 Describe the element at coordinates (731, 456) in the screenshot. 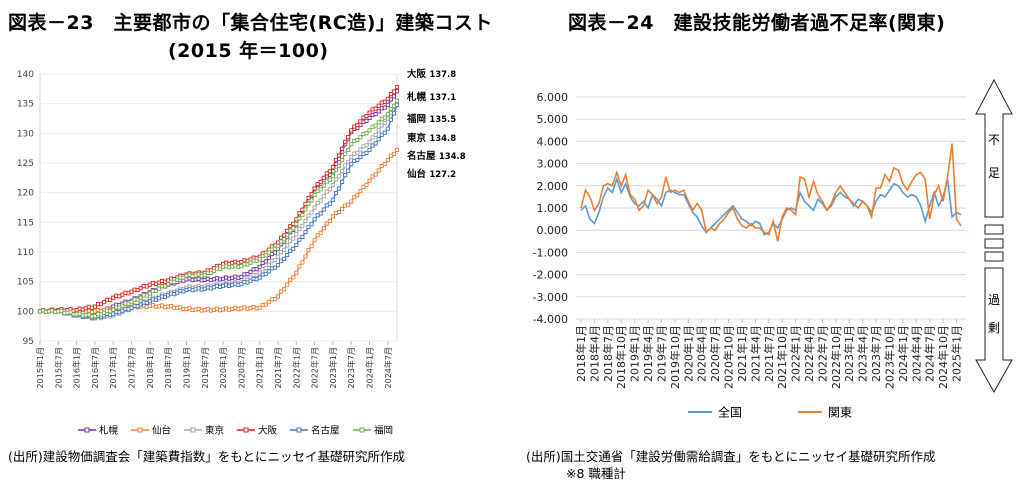

I see `right-source-note: (出所)国土交通省「建設労働需給調査」をもとにニッセイ基礎研究所作成` at that location.